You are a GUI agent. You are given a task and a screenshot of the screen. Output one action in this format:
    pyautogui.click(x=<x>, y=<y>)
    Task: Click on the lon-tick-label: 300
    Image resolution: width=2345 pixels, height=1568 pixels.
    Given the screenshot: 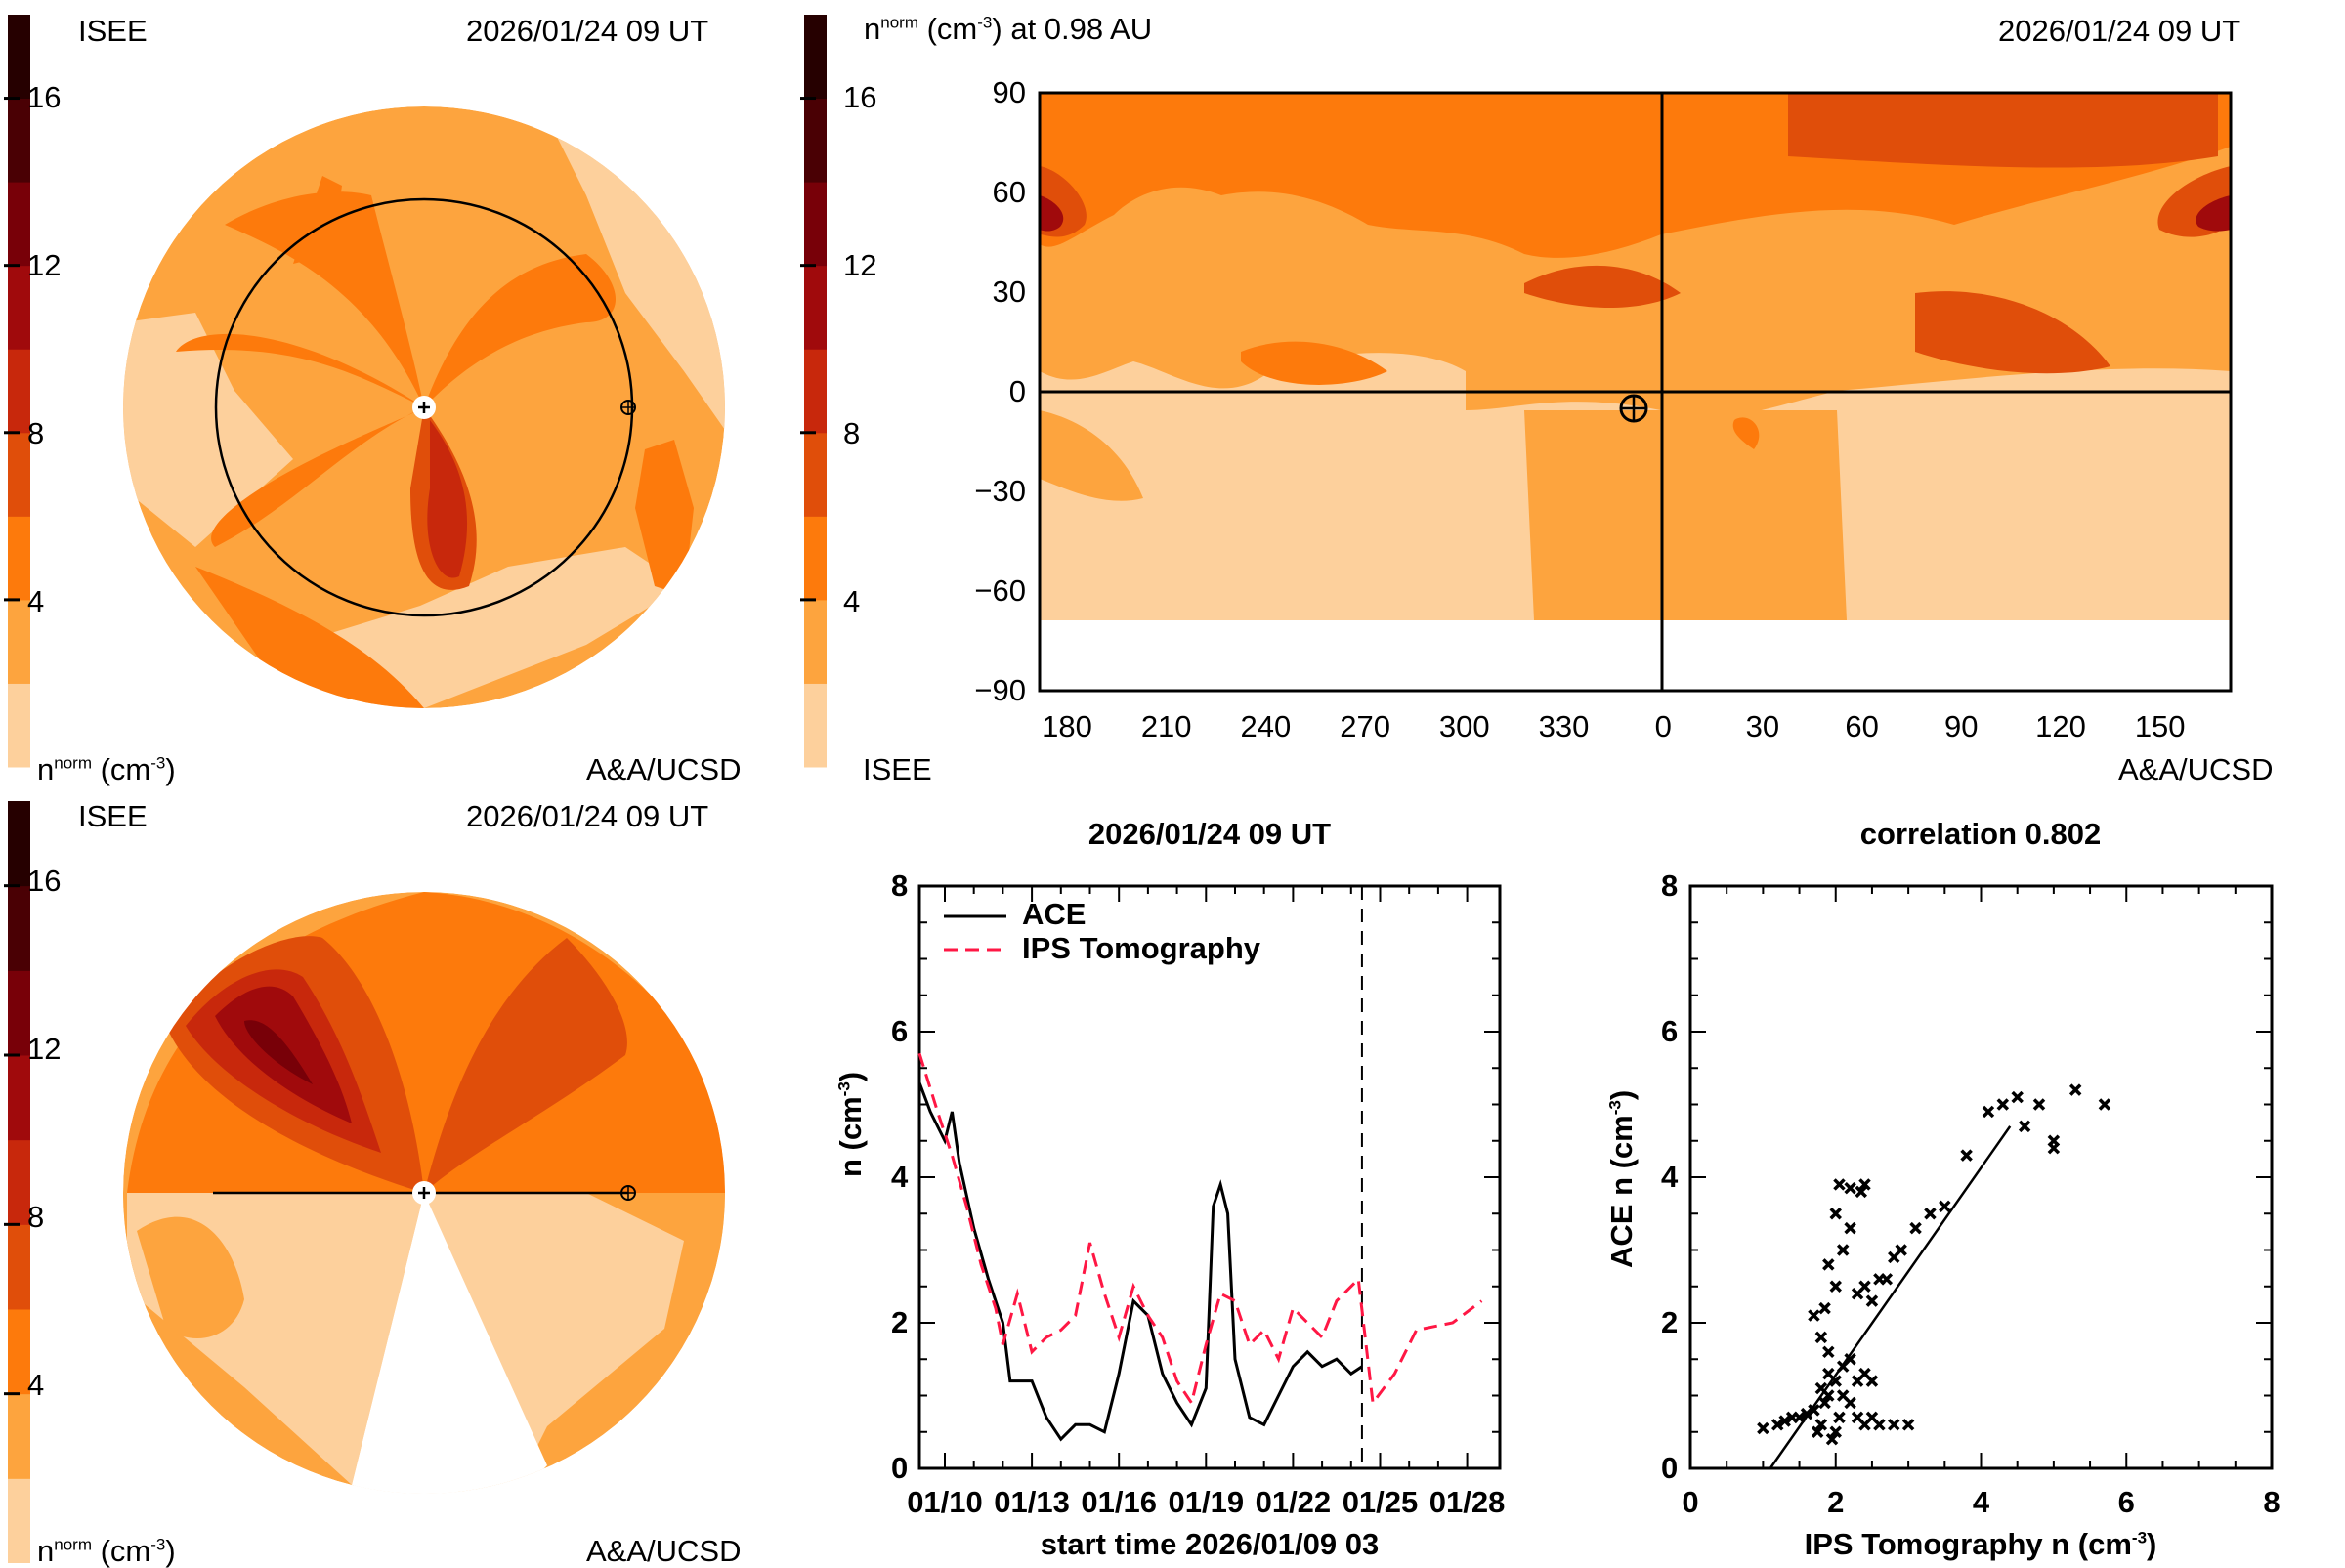 What is the action you would take?
    pyautogui.click(x=1464, y=726)
    